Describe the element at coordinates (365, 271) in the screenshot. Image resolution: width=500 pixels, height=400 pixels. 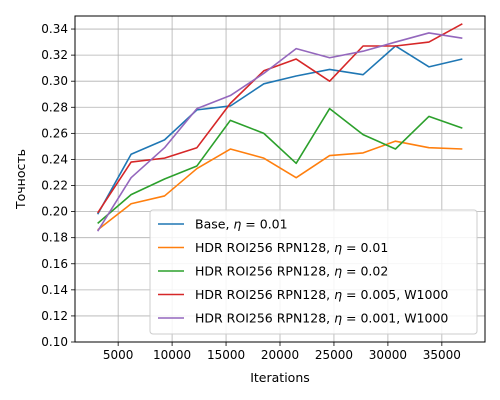
I see `legend-label-suffix: = 0.02` at that location.